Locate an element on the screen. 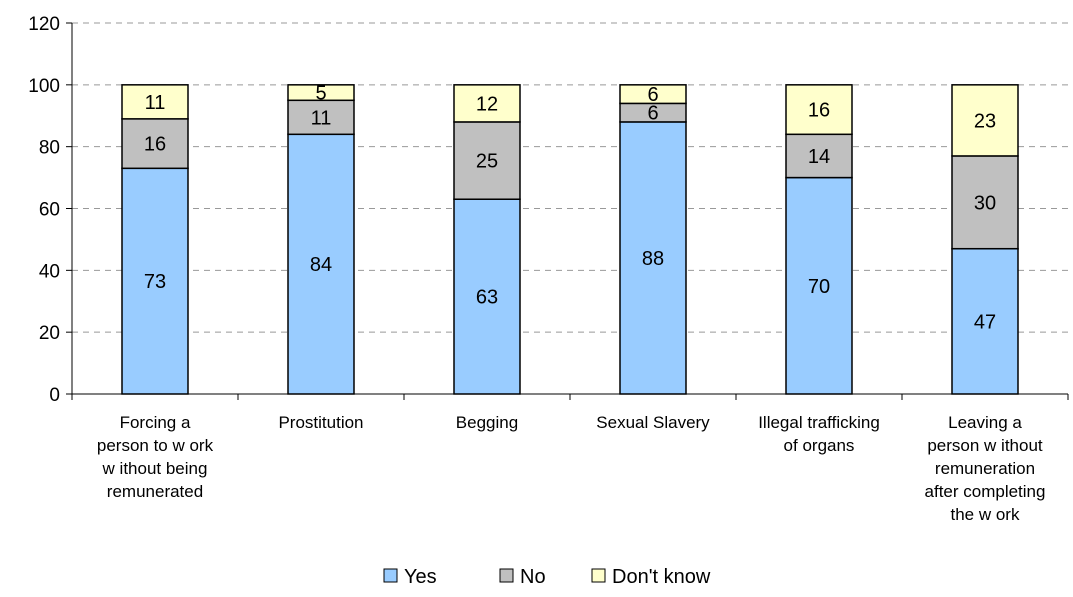 This screenshot has width=1073, height=597. data-label: 73 is located at coordinates (155, 282).